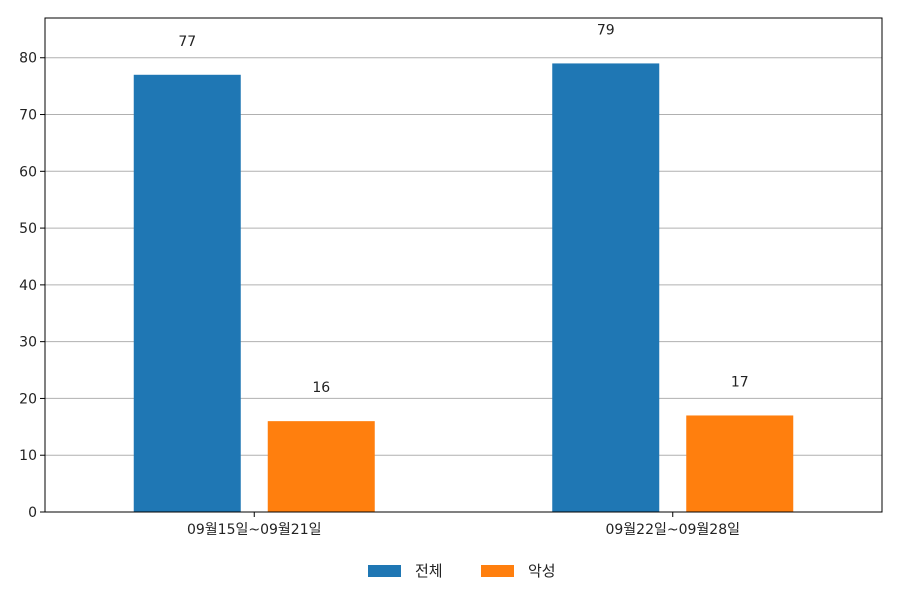  What do you see at coordinates (462, 571) in the screenshot?
I see `legend: 전체 악성` at bounding box center [462, 571].